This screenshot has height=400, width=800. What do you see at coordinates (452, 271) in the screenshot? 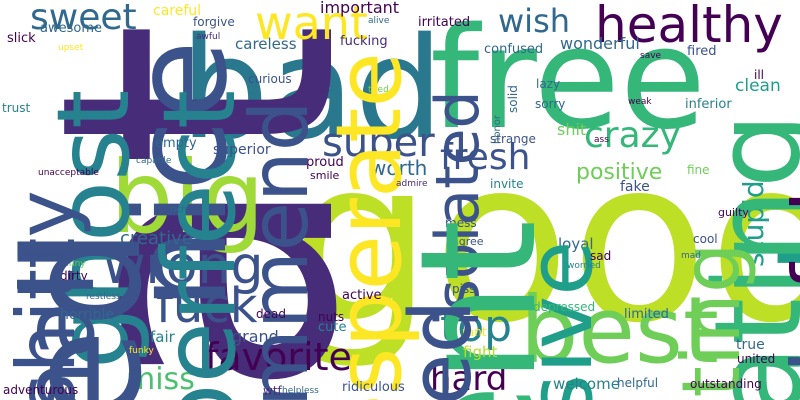
I see `word-lol: lol` at bounding box center [452, 271].